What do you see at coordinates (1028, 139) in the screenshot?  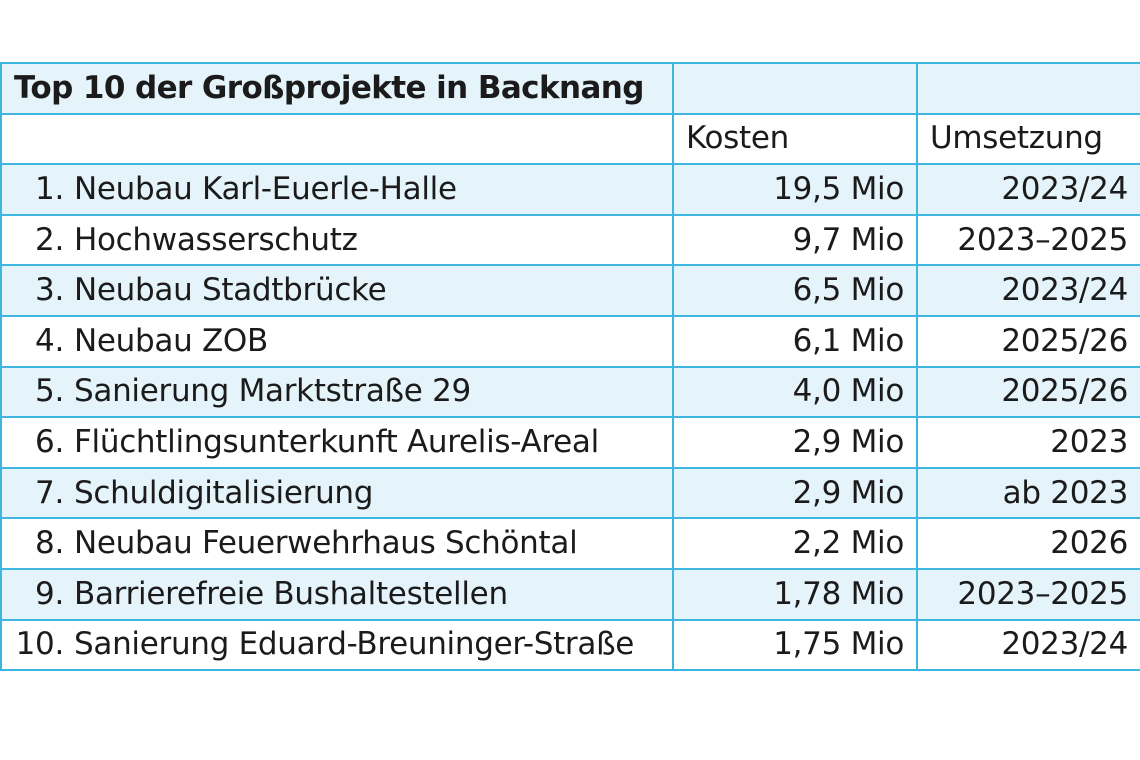 I see `column-header-umsetzung: Umsetzung` at bounding box center [1028, 139].